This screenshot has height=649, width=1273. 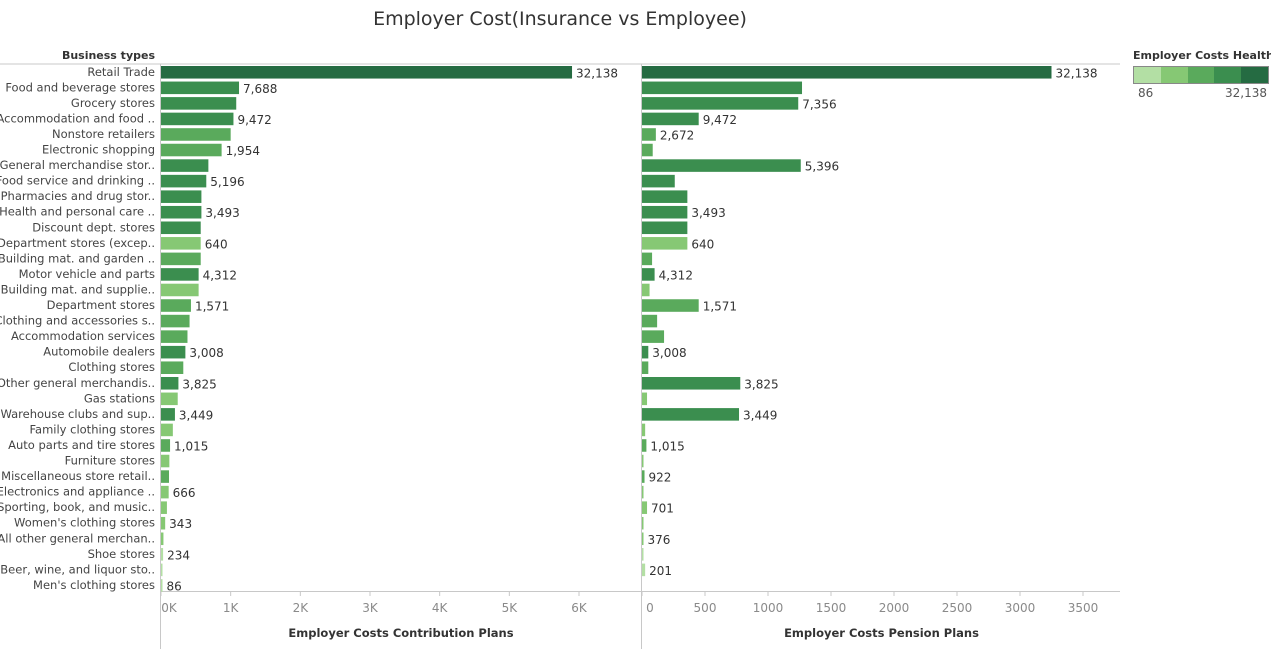 What do you see at coordinates (77, 118) in the screenshot?
I see `category-label: Accommodation and food ..` at bounding box center [77, 118].